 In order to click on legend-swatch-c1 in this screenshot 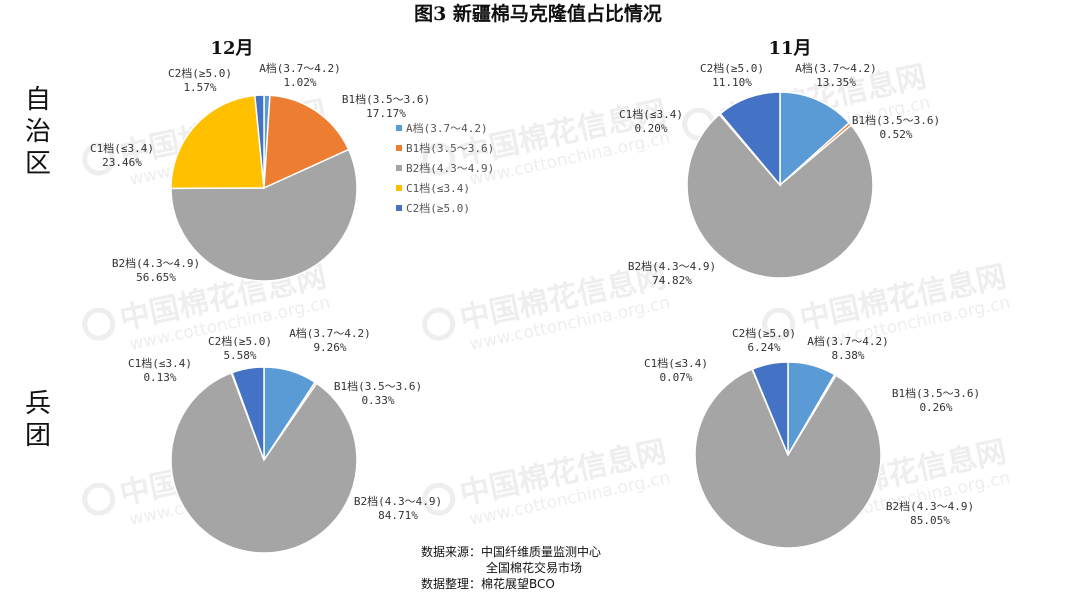, I will do `click(399, 188)`.